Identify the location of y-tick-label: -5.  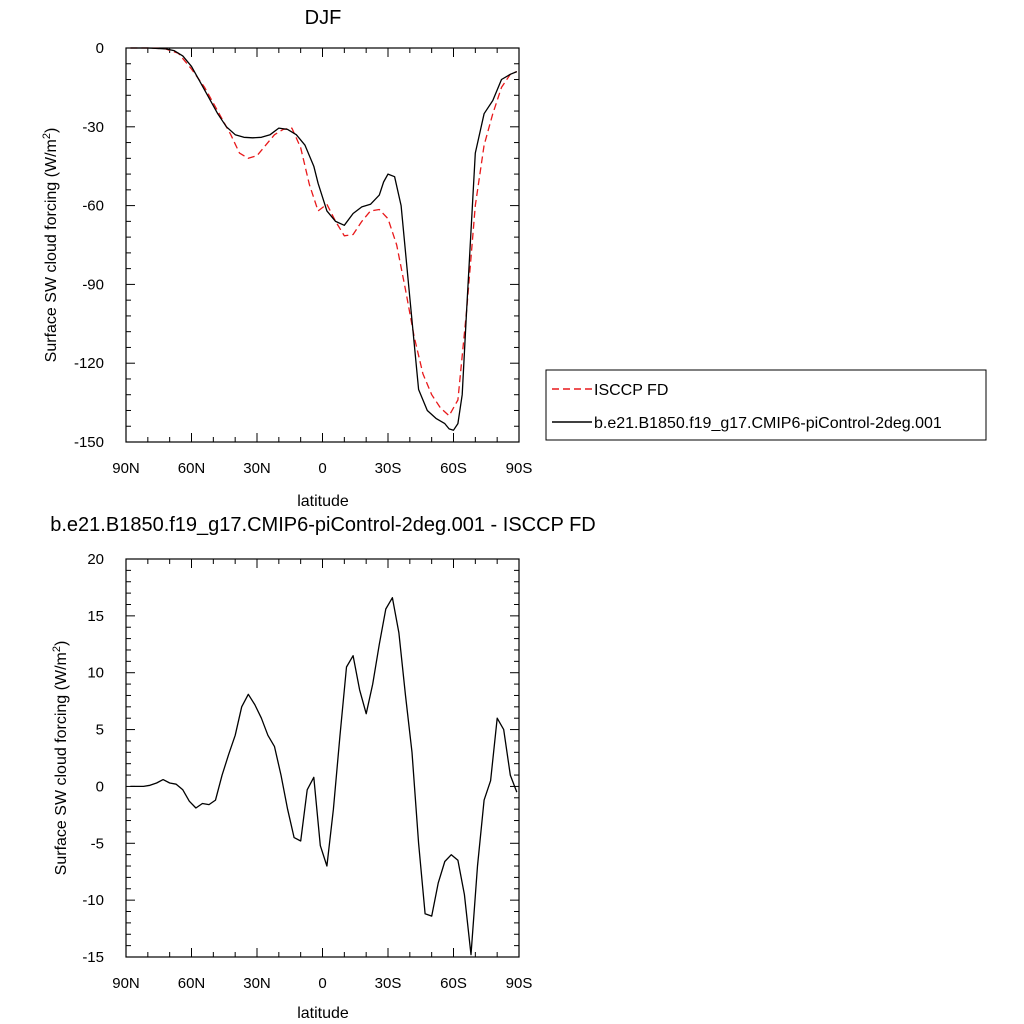
(97, 843).